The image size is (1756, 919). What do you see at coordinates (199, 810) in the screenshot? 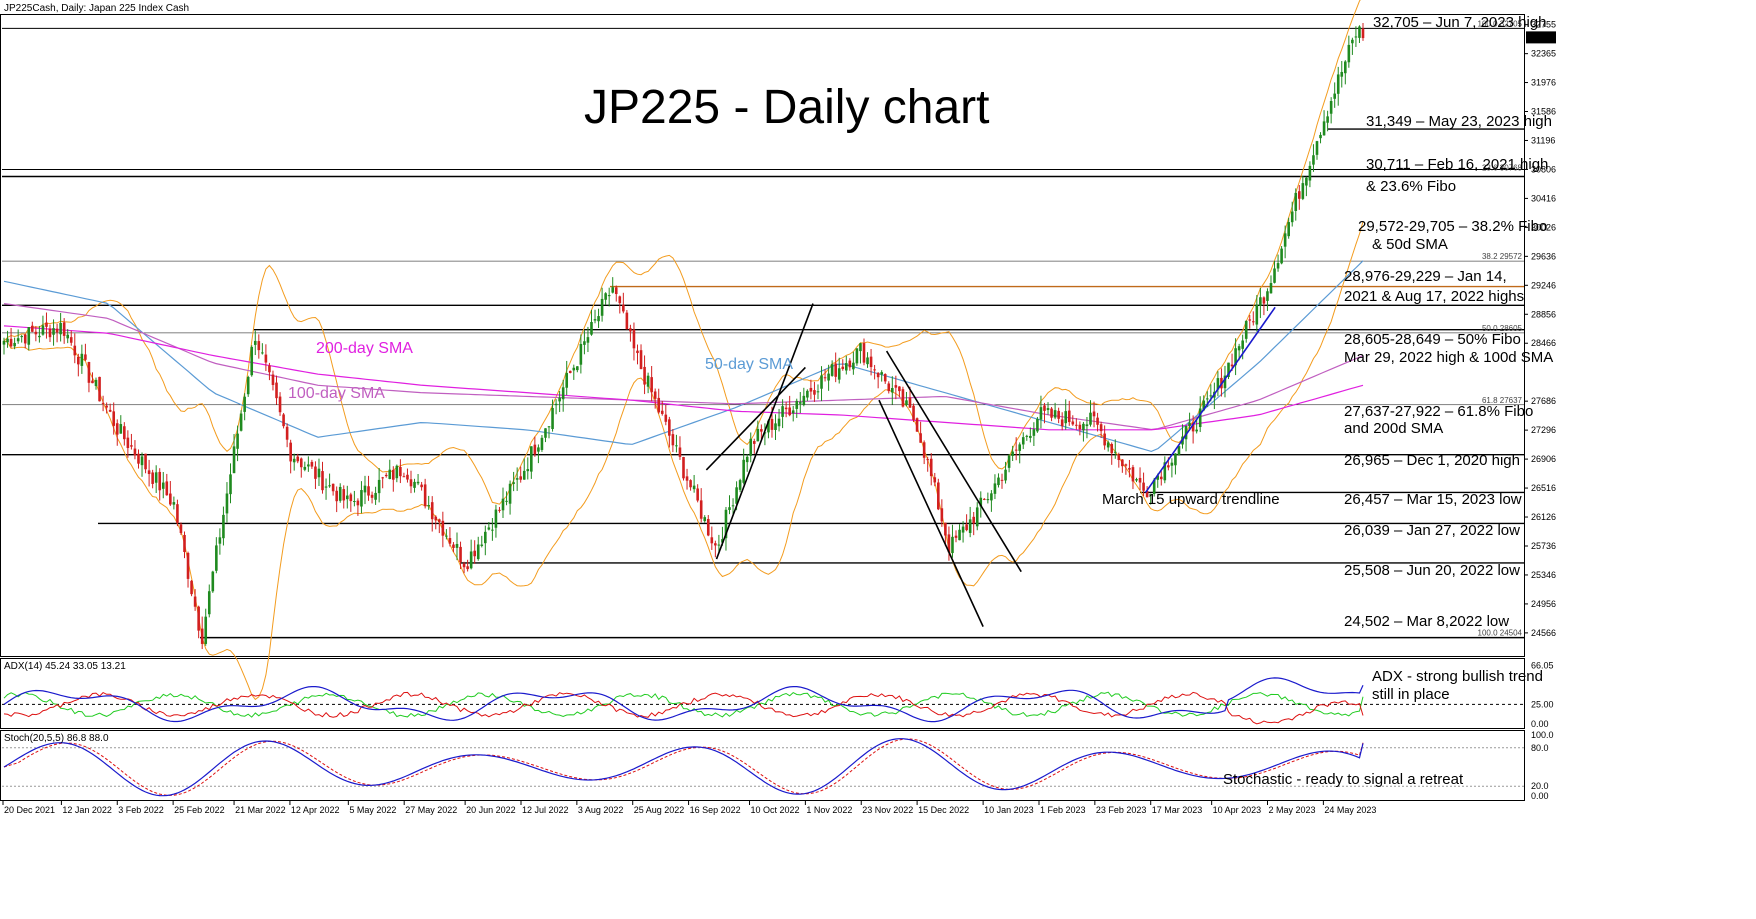
I see `x-tick-label: 25 Feb 2022` at bounding box center [199, 810].